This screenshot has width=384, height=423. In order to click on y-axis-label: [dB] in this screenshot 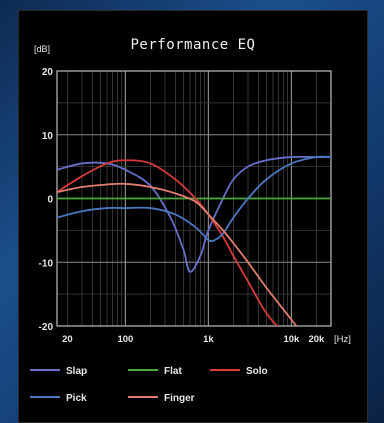, I will do `click(42, 49)`.